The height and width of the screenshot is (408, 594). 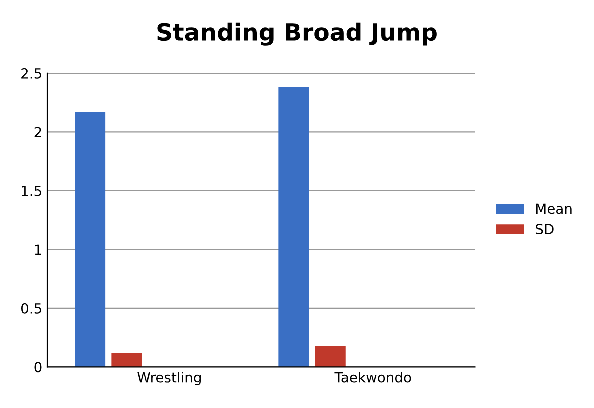 I want to click on y-tick-label: 0.5, so click(x=31, y=308).